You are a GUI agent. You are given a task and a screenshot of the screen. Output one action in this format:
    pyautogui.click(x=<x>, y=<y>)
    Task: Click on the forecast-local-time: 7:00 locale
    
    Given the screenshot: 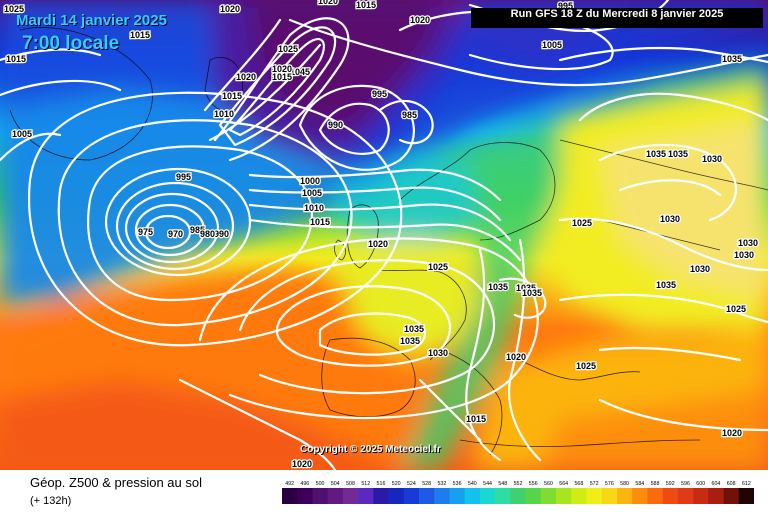 What is the action you would take?
    pyautogui.click(x=71, y=43)
    